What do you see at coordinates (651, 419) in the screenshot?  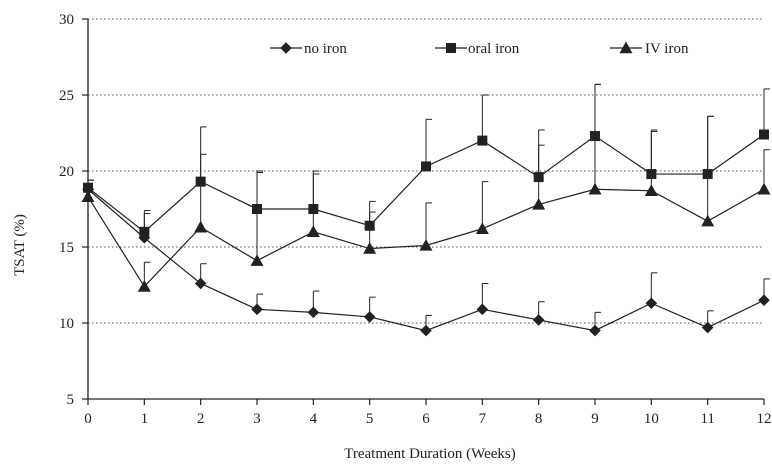 I see `x-tick-label: 10` at bounding box center [651, 419].